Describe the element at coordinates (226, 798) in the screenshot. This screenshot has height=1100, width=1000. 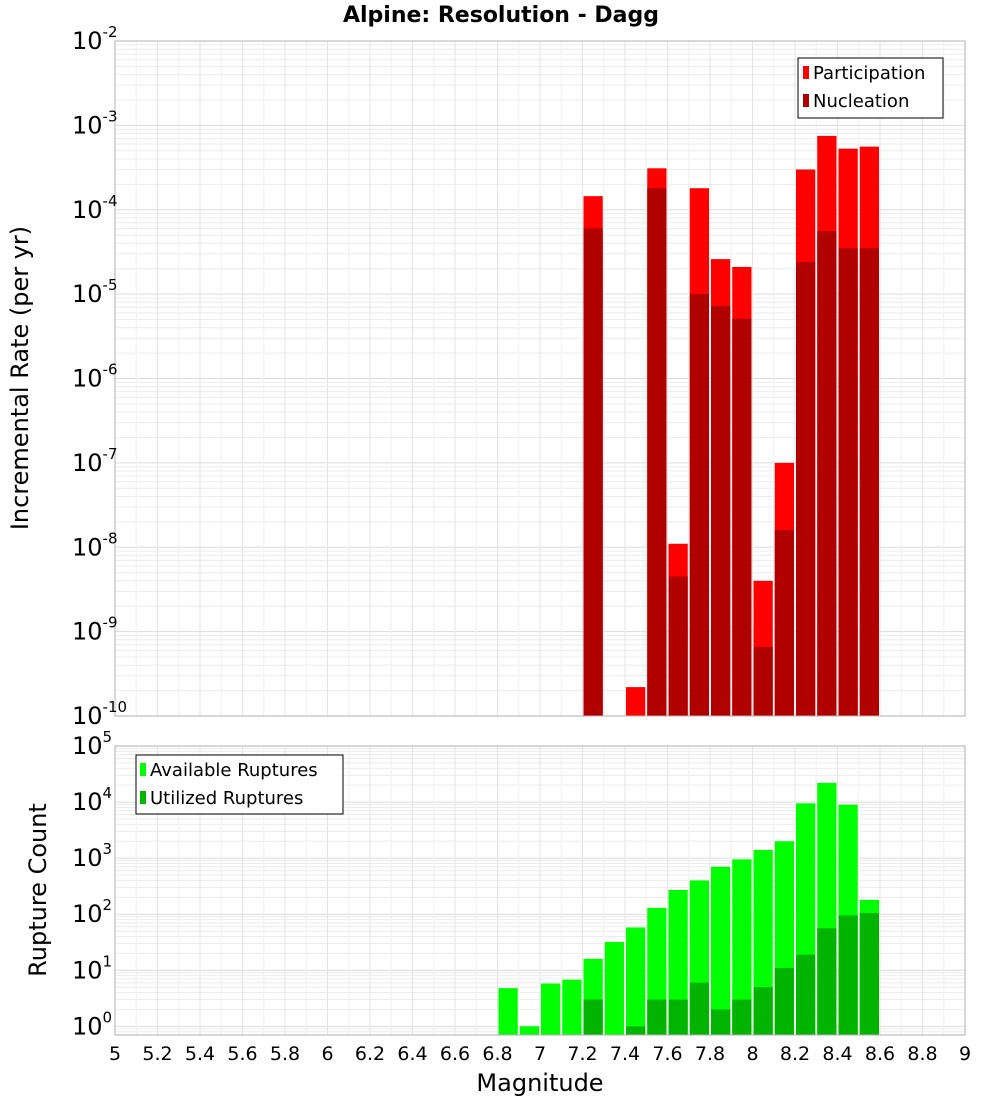
I see `legend-label-utilized: Utilized Ruptures` at that location.